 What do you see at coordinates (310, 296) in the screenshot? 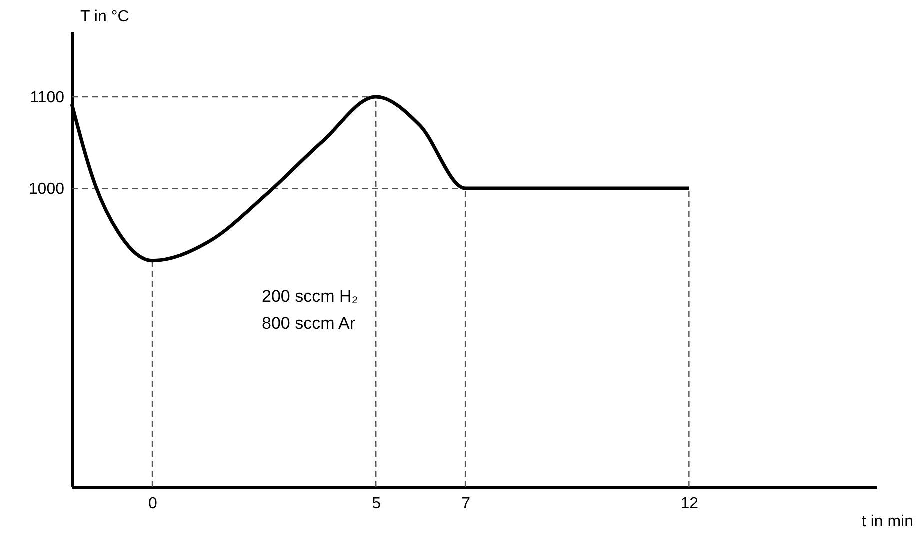
I see `annotation: 200 sccm H₂` at bounding box center [310, 296].